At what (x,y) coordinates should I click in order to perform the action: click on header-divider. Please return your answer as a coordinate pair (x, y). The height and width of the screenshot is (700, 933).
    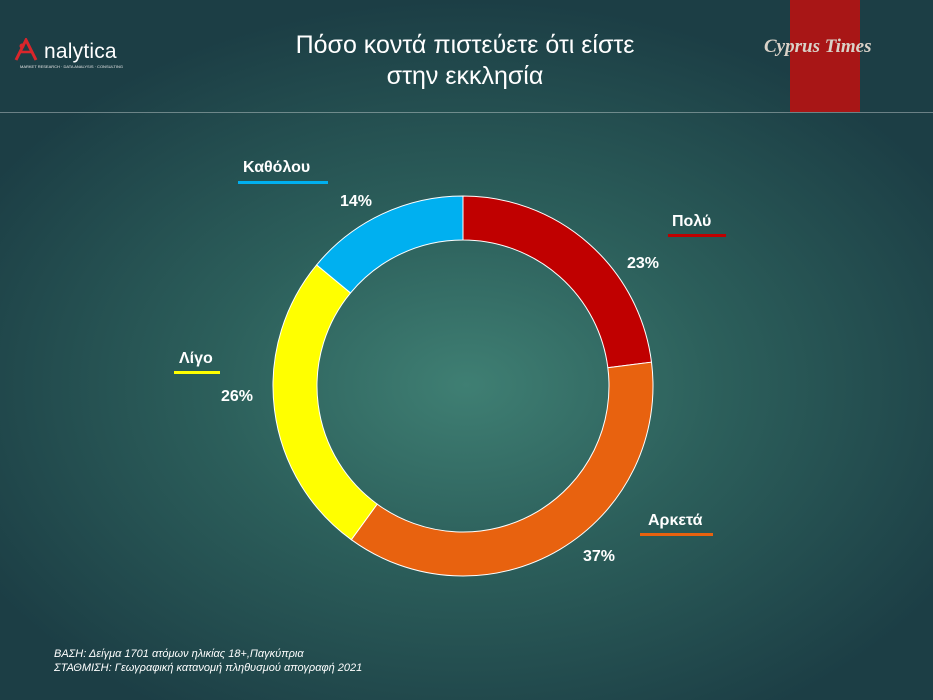
    Looking at the image, I should click on (466, 112).